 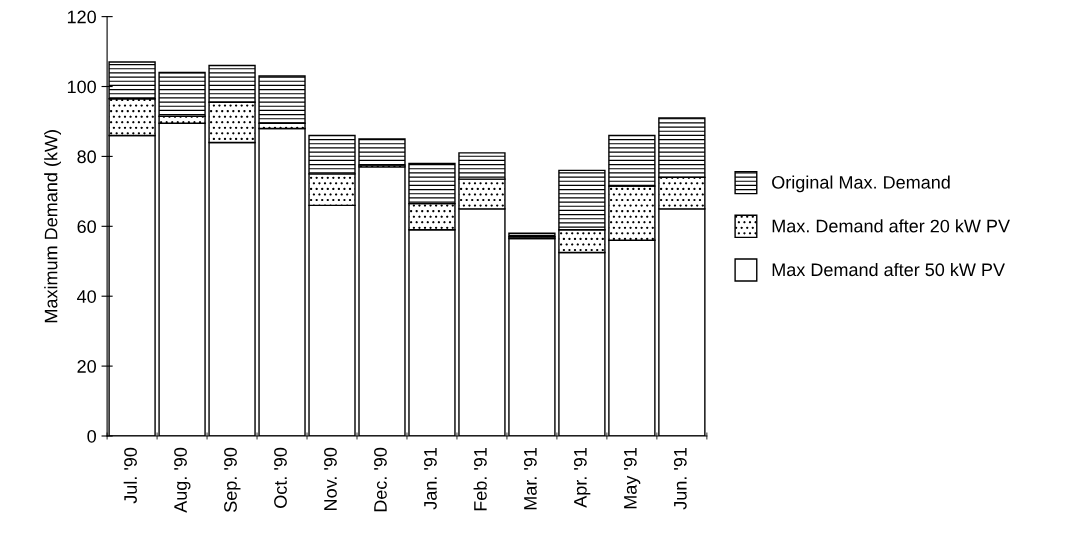 What do you see at coordinates (130, 475) in the screenshot?
I see `x-tick-label: Jul. '90` at bounding box center [130, 475].